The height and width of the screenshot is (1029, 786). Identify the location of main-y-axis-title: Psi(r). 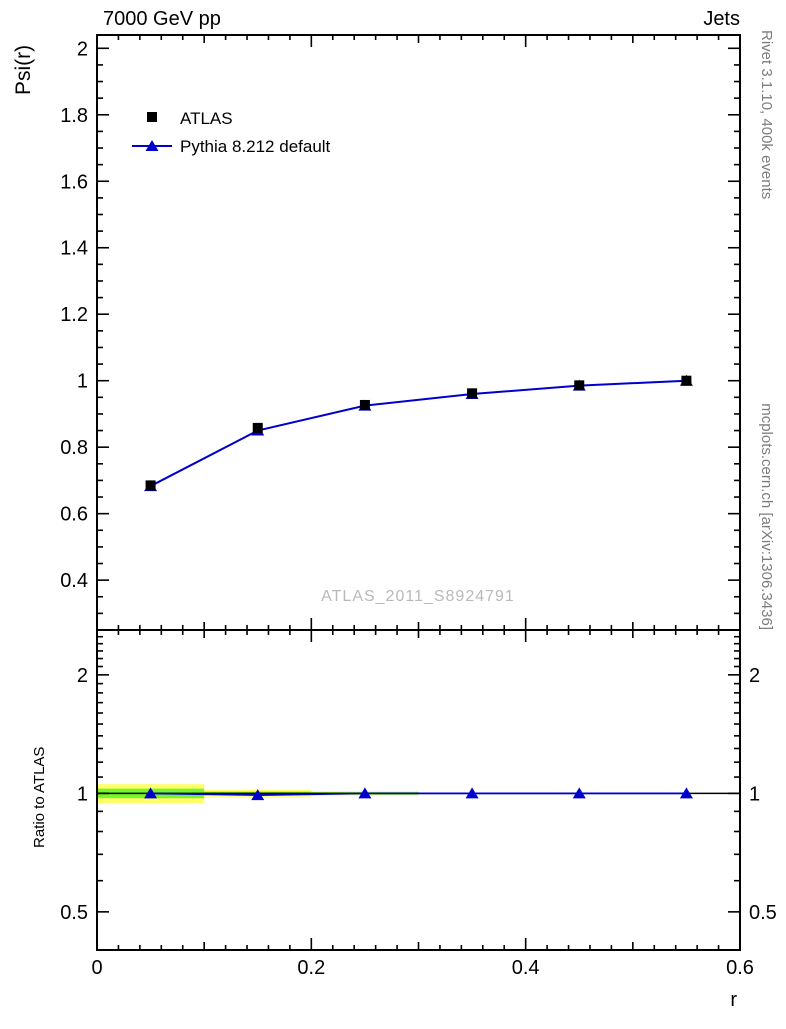
(23, 70).